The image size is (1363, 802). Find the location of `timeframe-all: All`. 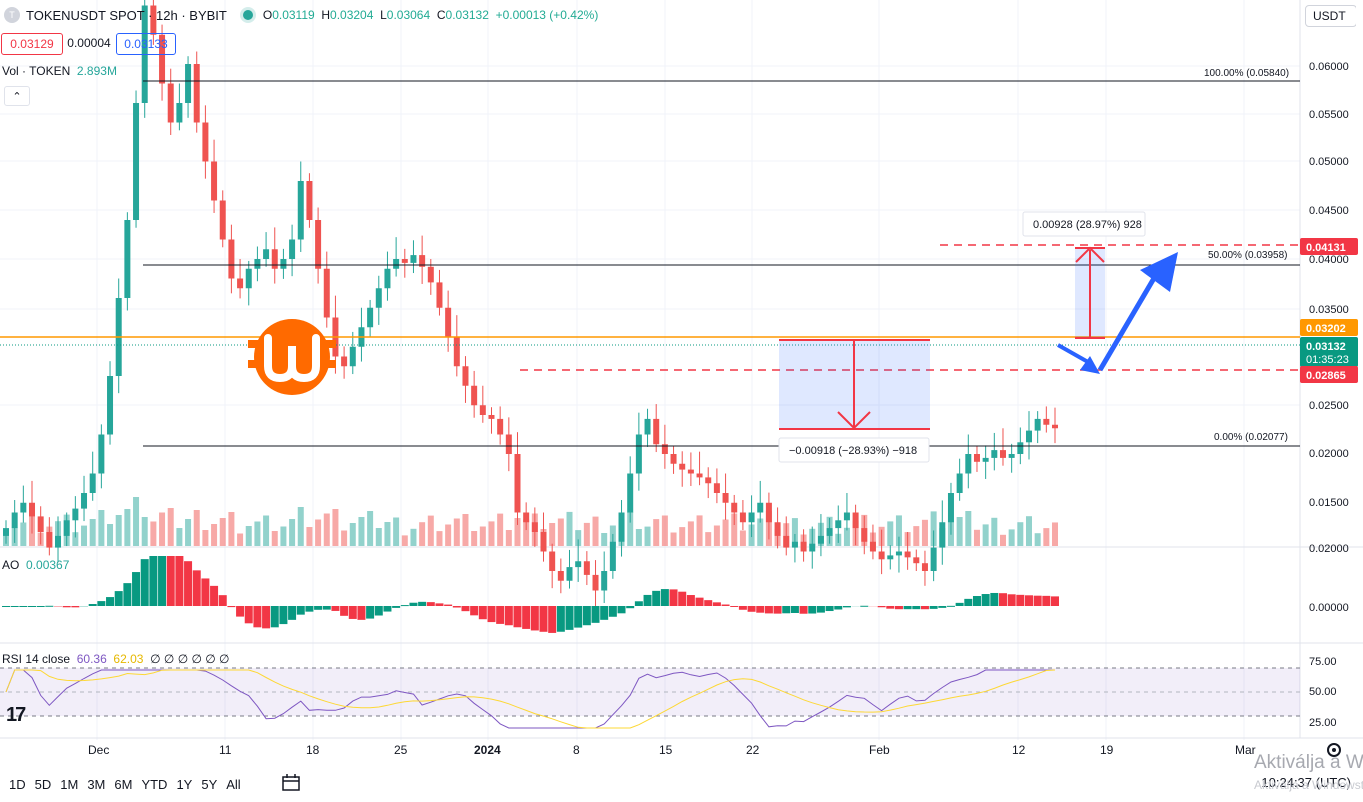

timeframe-all: All is located at coordinates (233, 784).